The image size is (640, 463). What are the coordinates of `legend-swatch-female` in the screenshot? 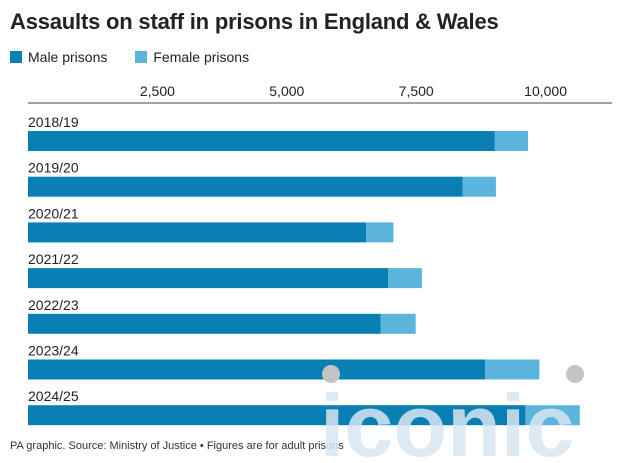 It's located at (141, 57).